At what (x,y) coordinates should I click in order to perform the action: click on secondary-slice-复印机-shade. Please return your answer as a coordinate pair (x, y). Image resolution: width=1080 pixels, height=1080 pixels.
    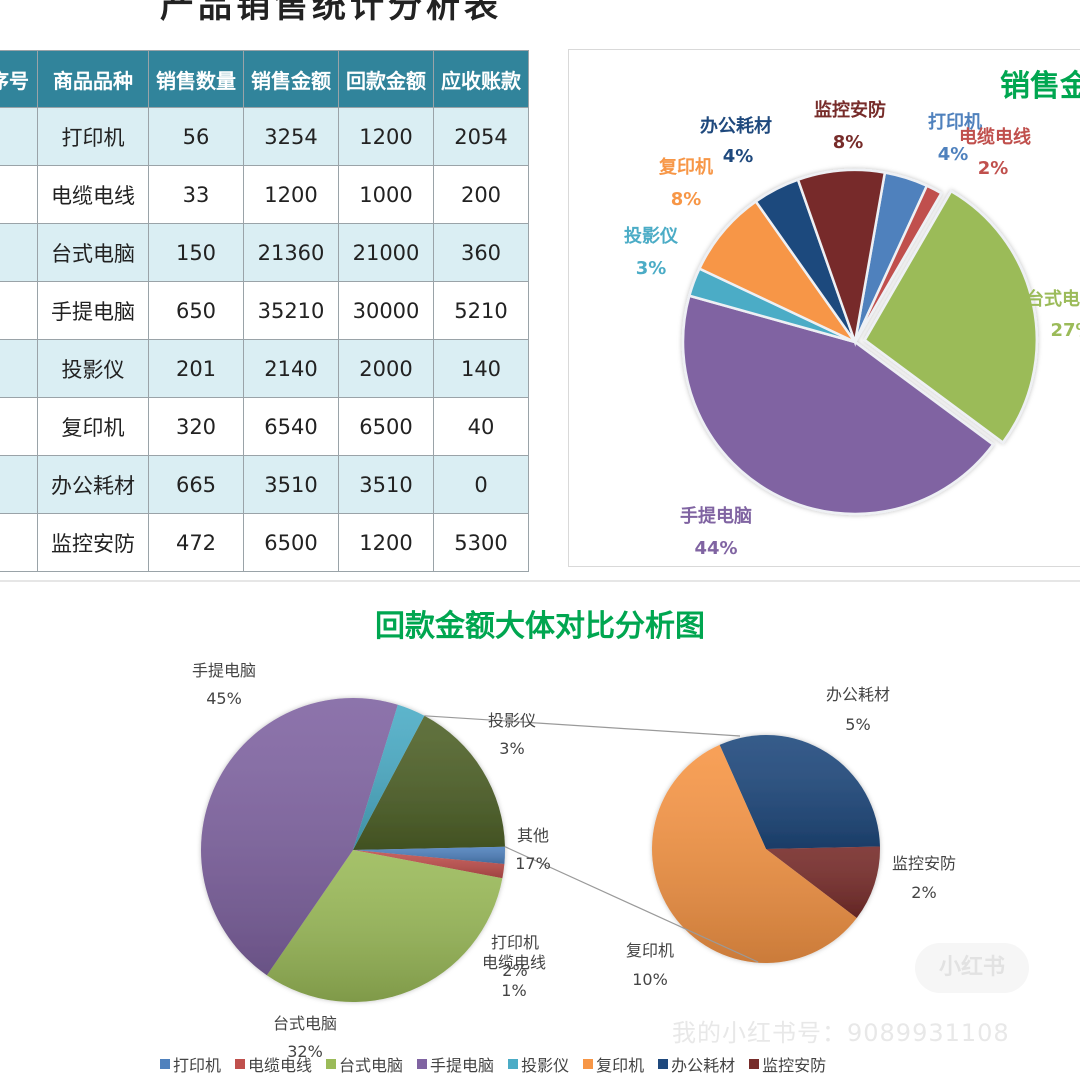
    Looking at the image, I should click on (754, 854).